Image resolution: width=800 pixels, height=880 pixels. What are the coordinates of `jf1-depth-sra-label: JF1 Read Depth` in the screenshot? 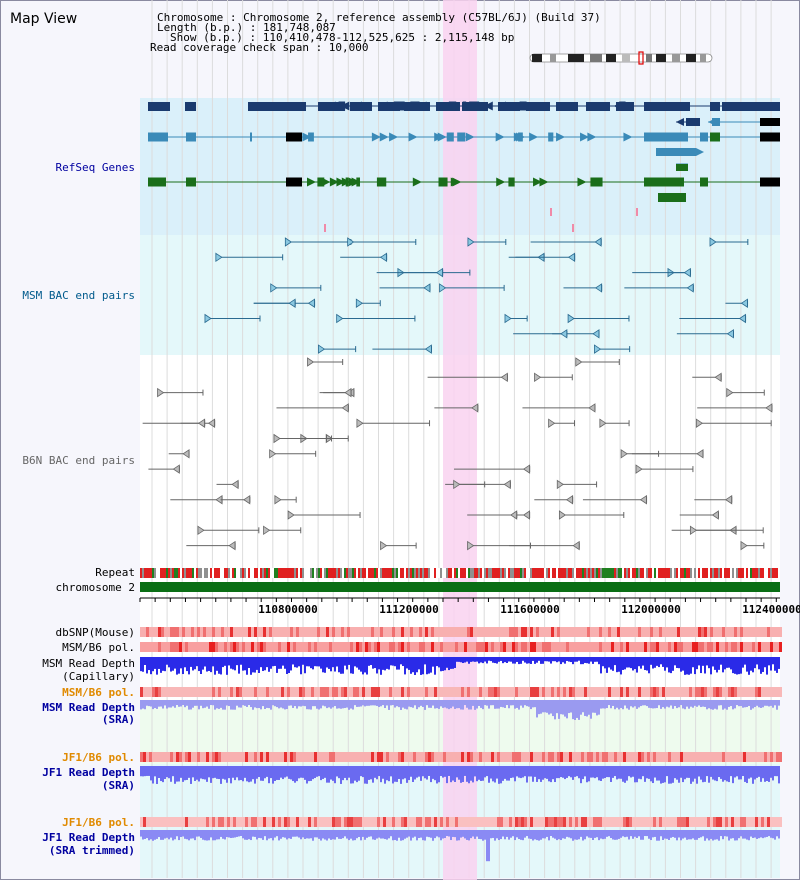 It's located at (88, 772).